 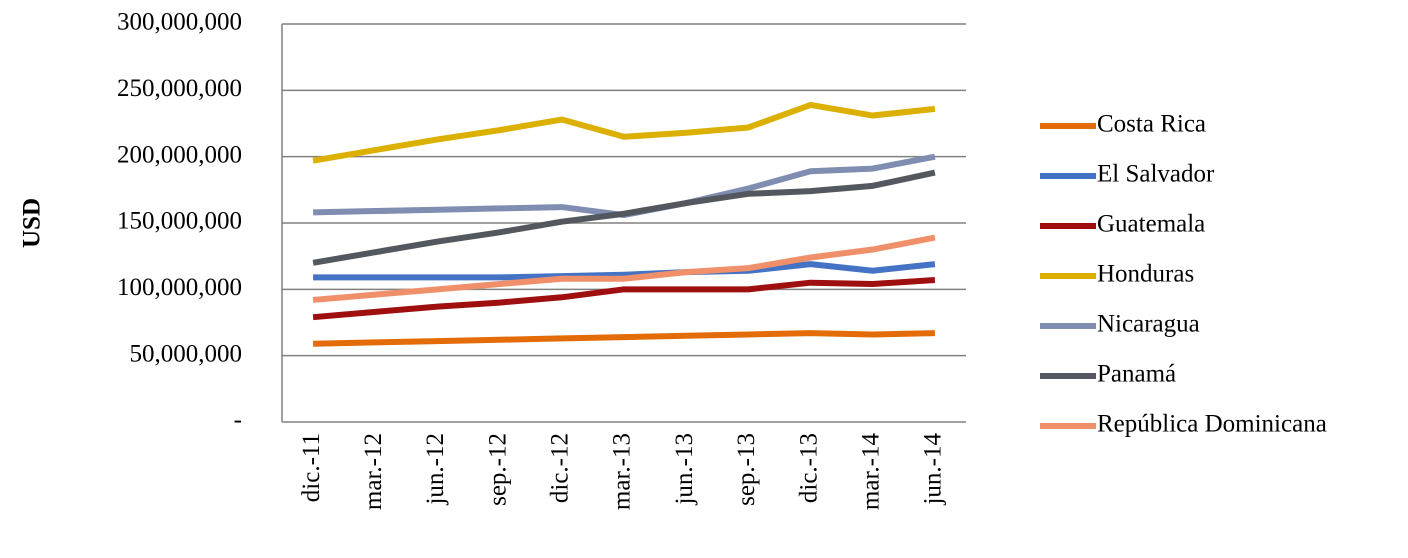 What do you see at coordinates (1148, 324) in the screenshot?
I see `legend-label: Nicaragua` at bounding box center [1148, 324].